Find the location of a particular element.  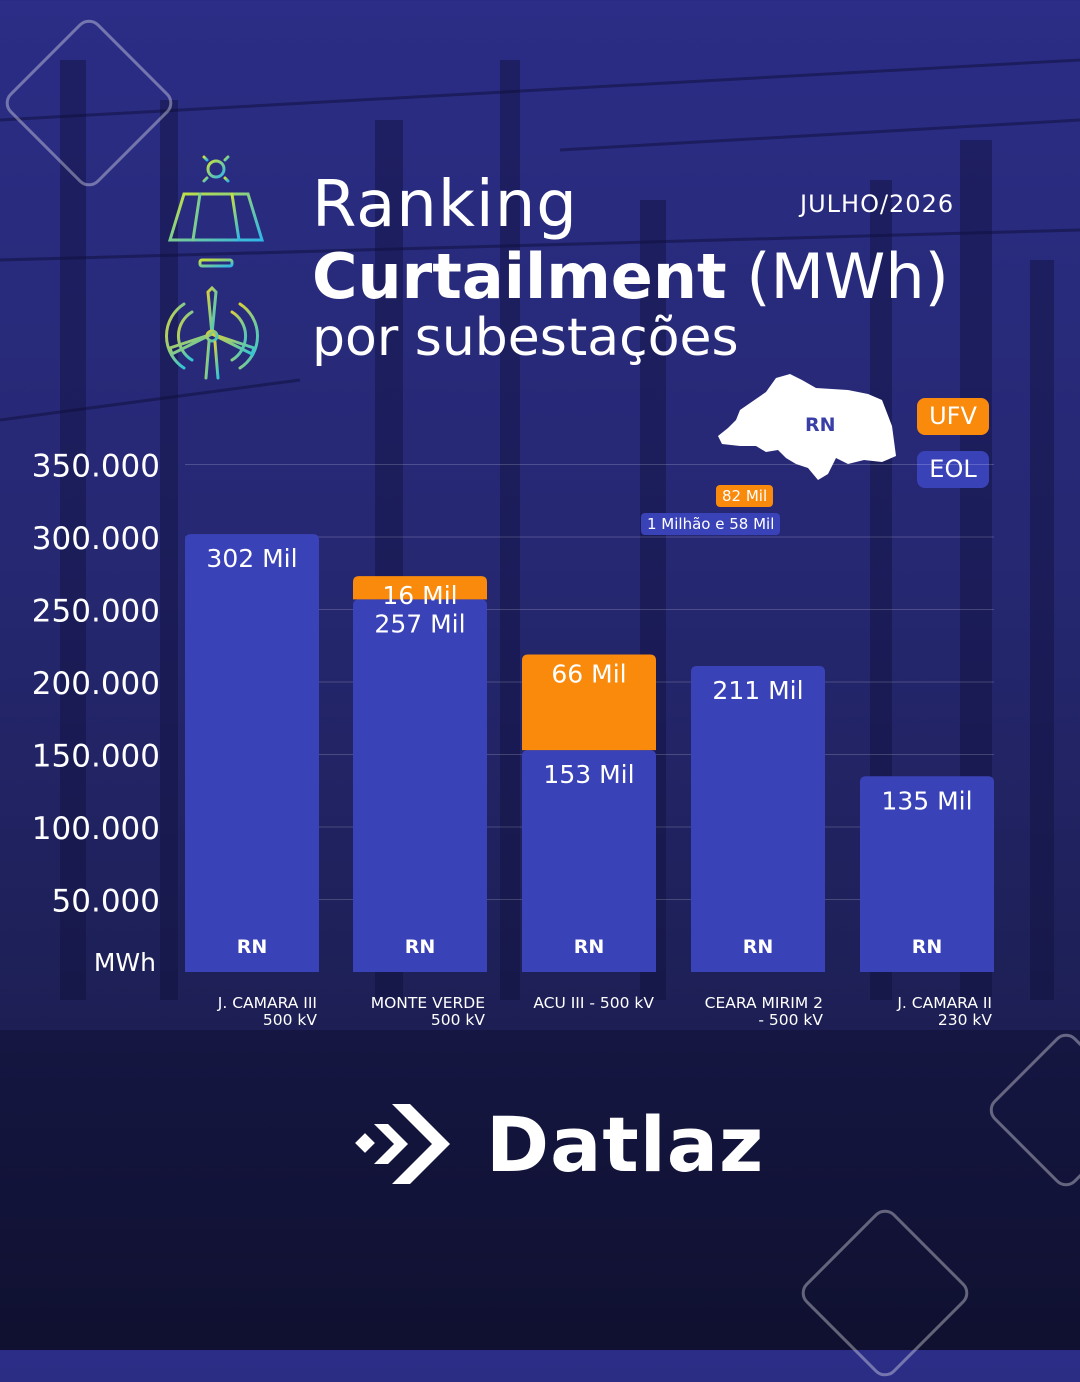

y-tick-label: 50.000 is located at coordinates (106, 902).